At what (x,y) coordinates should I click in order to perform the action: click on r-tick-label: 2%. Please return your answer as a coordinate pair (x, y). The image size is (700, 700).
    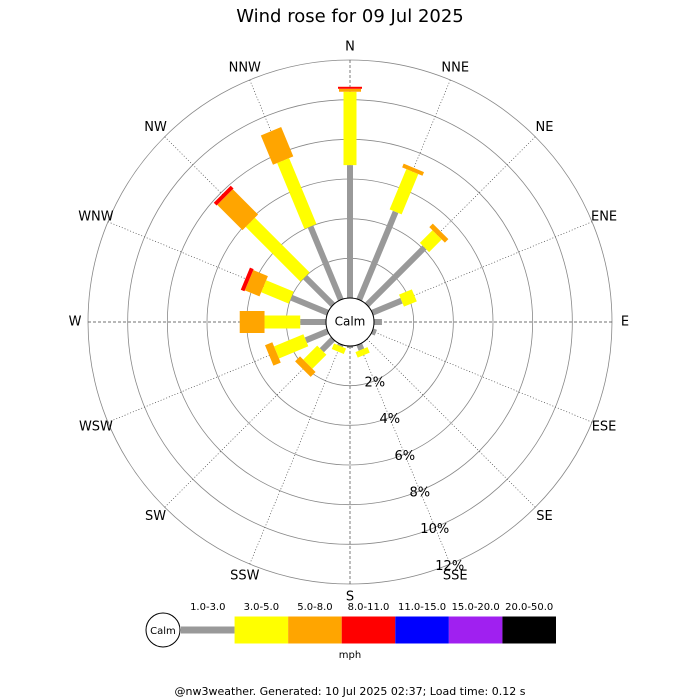
    Looking at the image, I should click on (374, 382).